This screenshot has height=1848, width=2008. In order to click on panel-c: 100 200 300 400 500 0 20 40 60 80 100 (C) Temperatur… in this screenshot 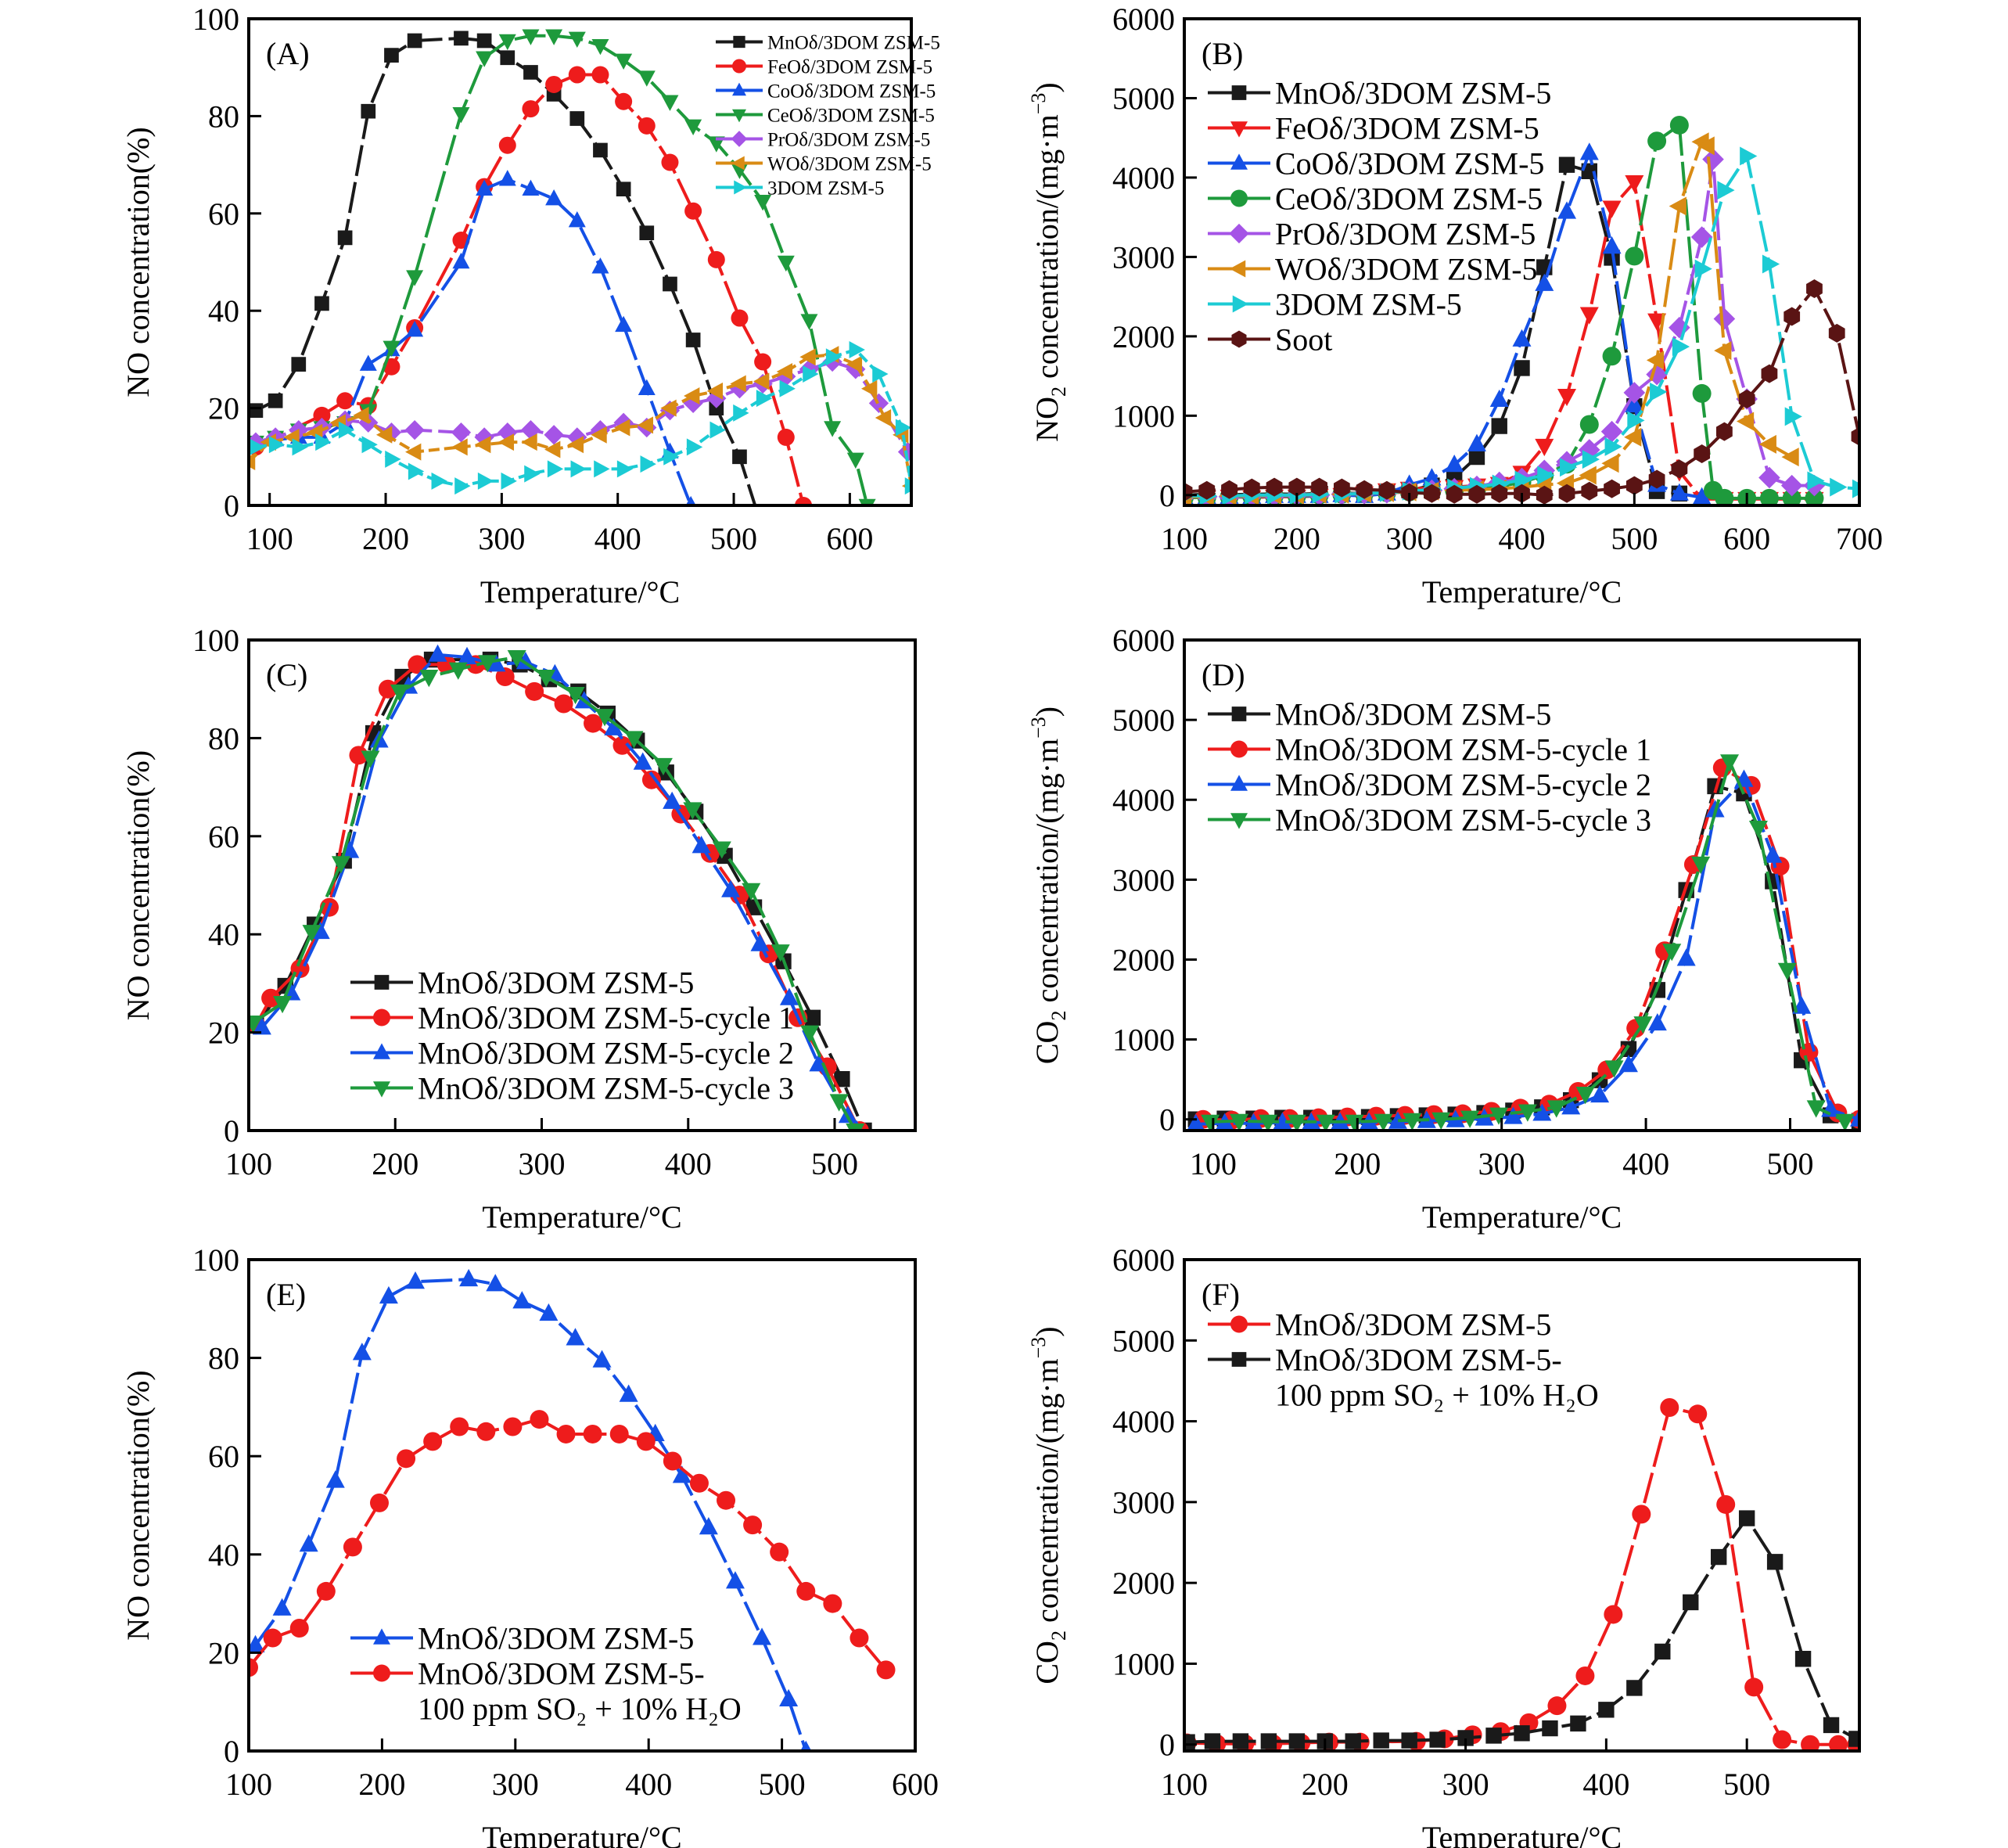, I will do `click(518, 929)`.